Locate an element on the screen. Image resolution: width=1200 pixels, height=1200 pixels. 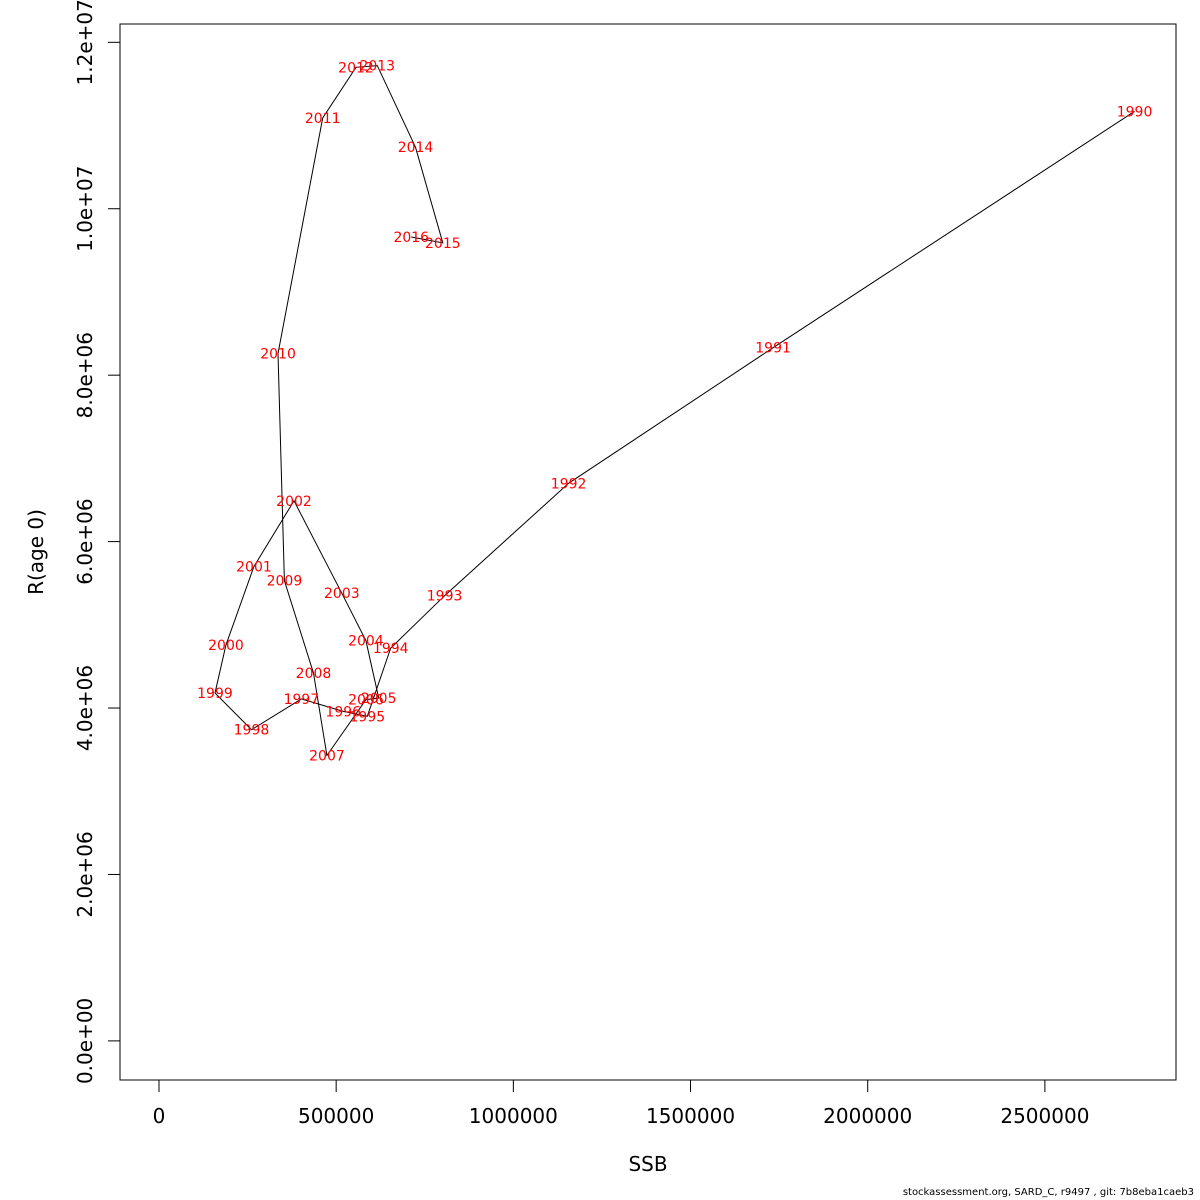
year-label: 2012 is located at coordinates (356, 68).